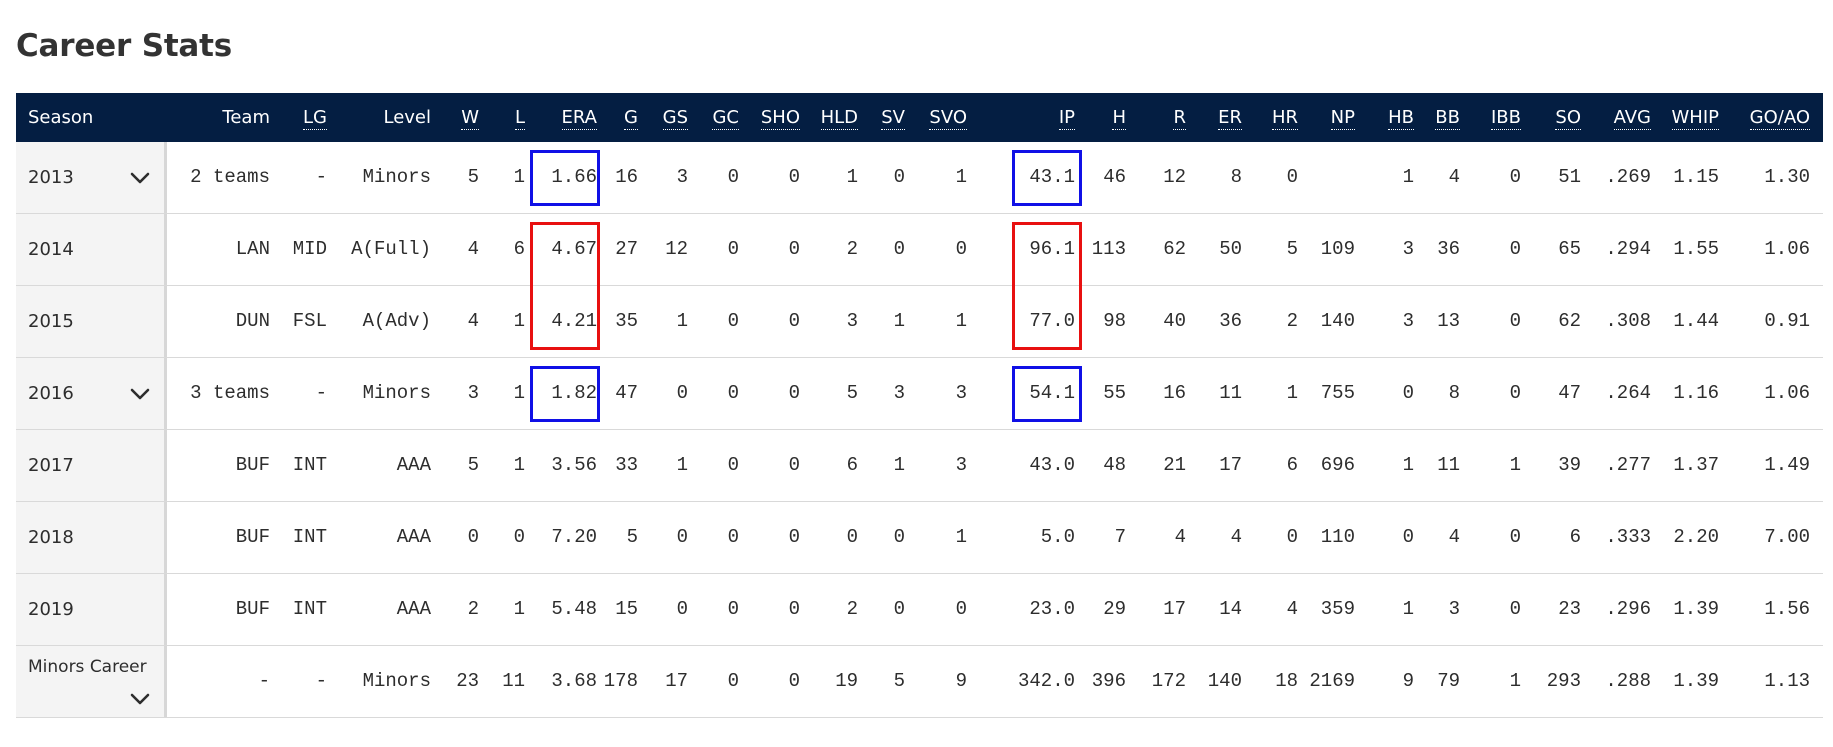 Image resolution: width=1833 pixels, height=747 pixels. What do you see at coordinates (675, 117) in the screenshot?
I see `column-header-gs: GS` at bounding box center [675, 117].